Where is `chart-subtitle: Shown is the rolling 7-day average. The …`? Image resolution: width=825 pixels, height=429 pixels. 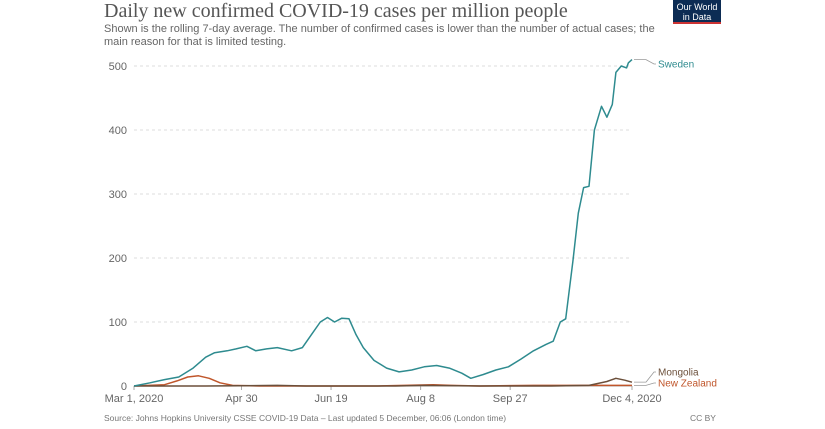 chart-subtitle: Shown is the rolling 7-day average. The … is located at coordinates (379, 35).